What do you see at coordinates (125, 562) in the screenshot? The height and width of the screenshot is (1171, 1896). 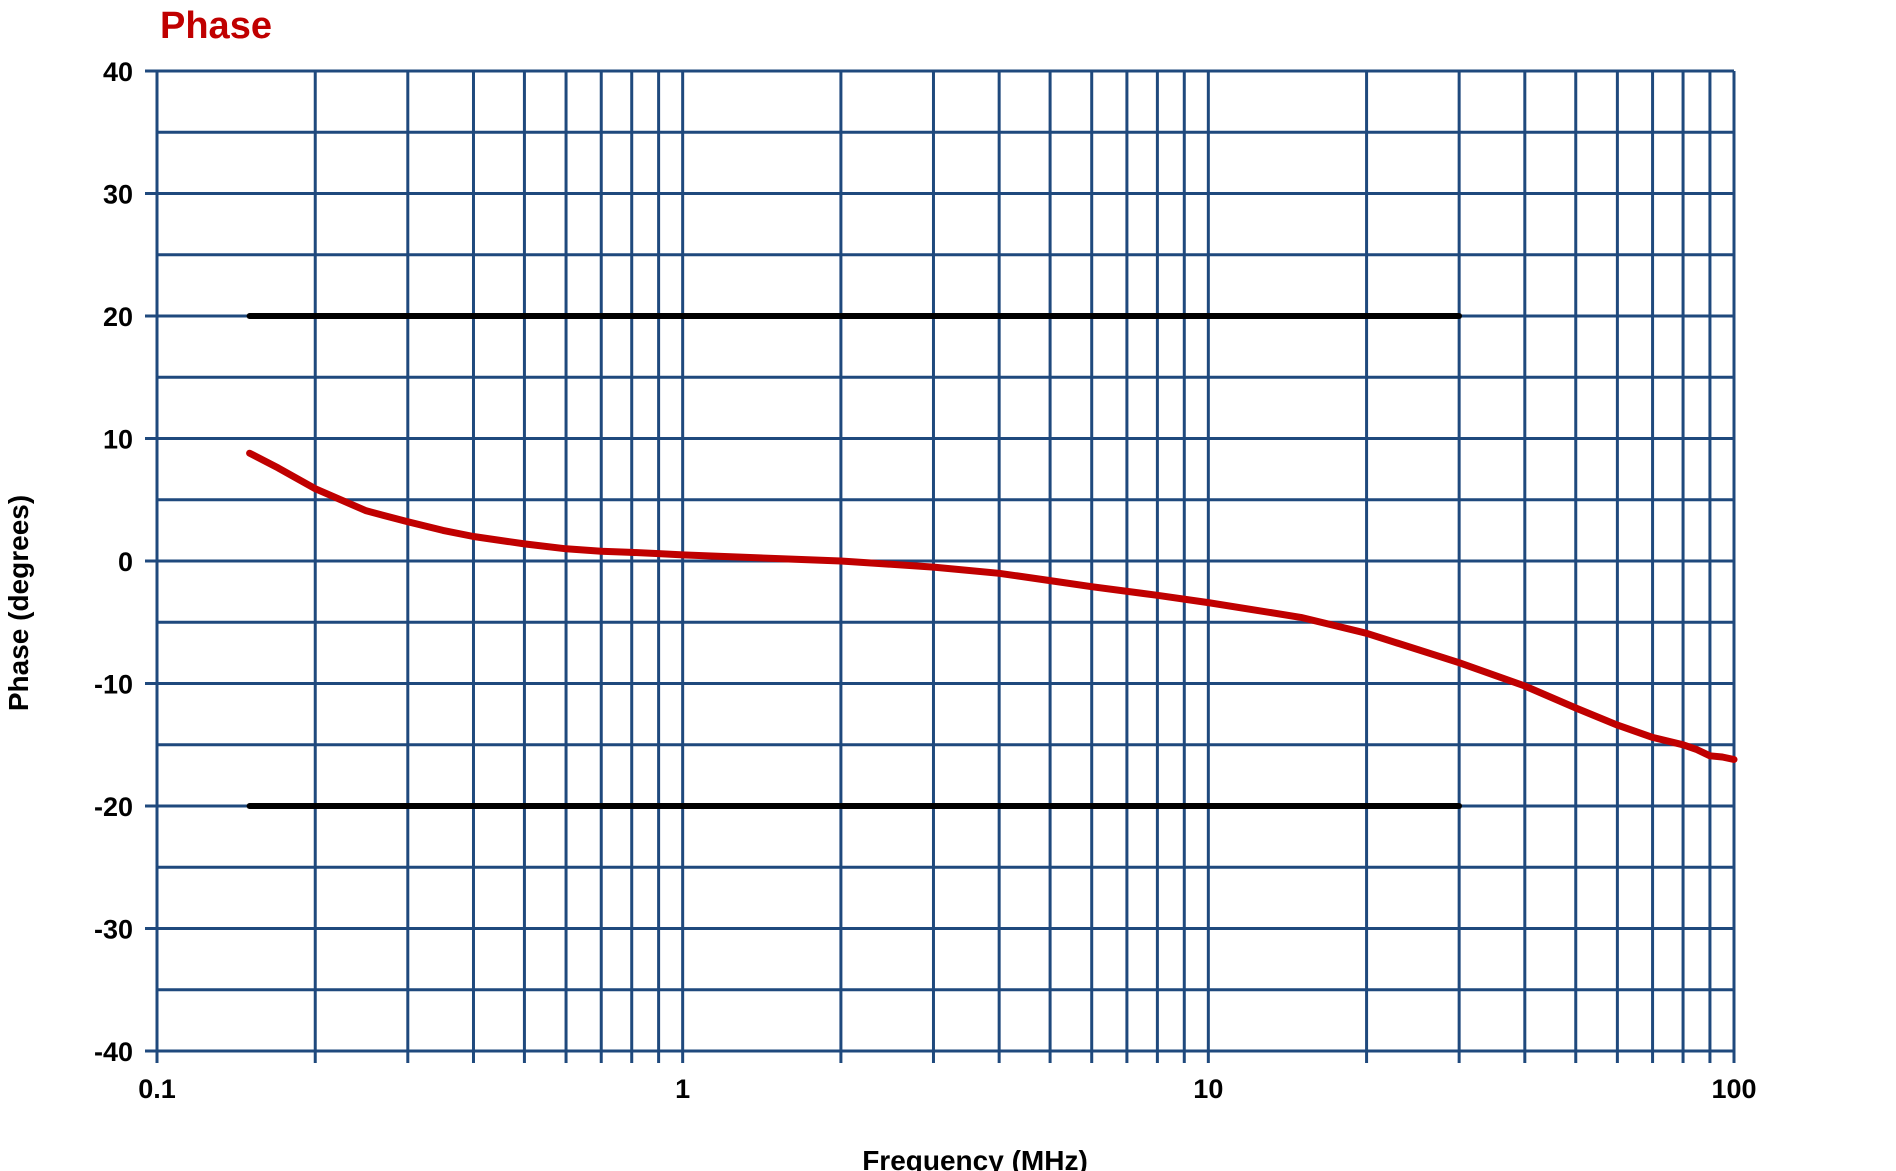 I see `y-tick-label: 0` at bounding box center [125, 562].